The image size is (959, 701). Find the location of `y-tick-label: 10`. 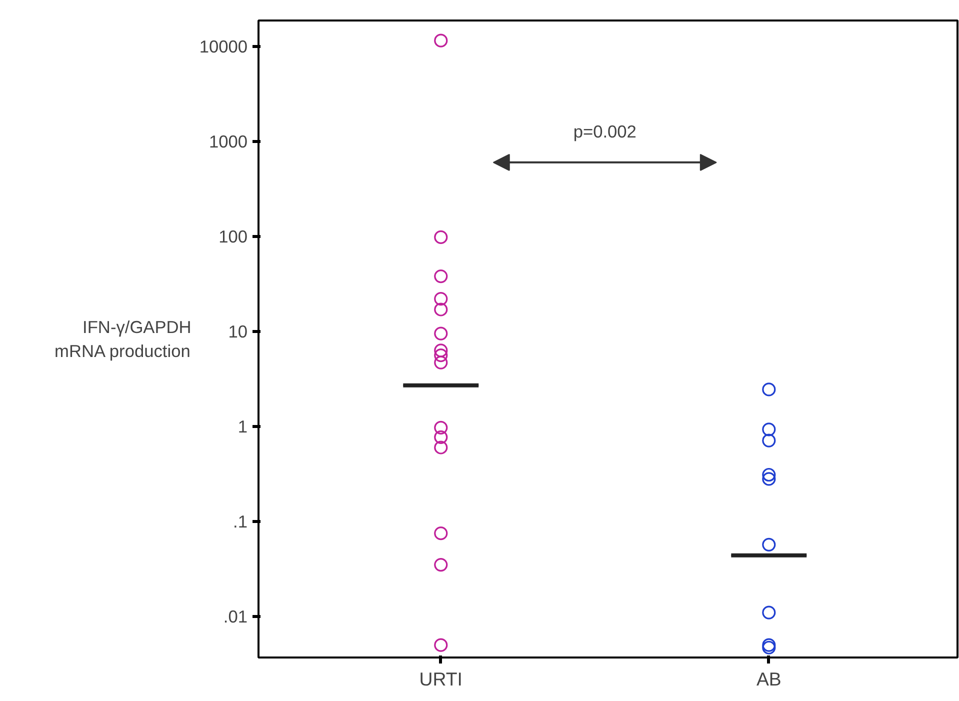

y-tick-label: 10 is located at coordinates (238, 331).